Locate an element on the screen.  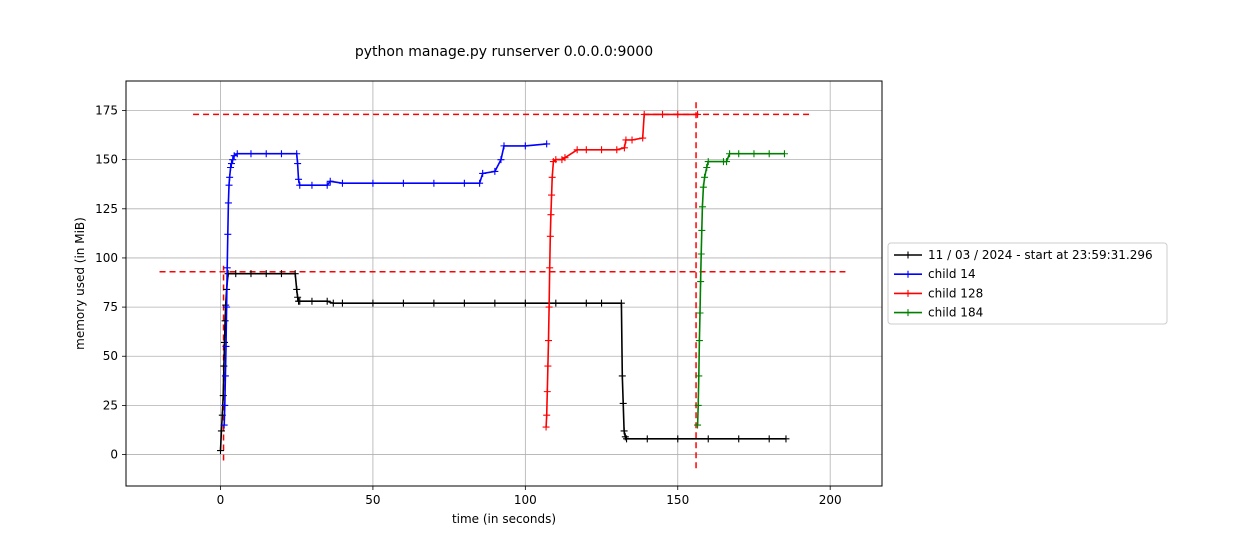
y-tick-label: 25 is located at coordinates (110, 405).